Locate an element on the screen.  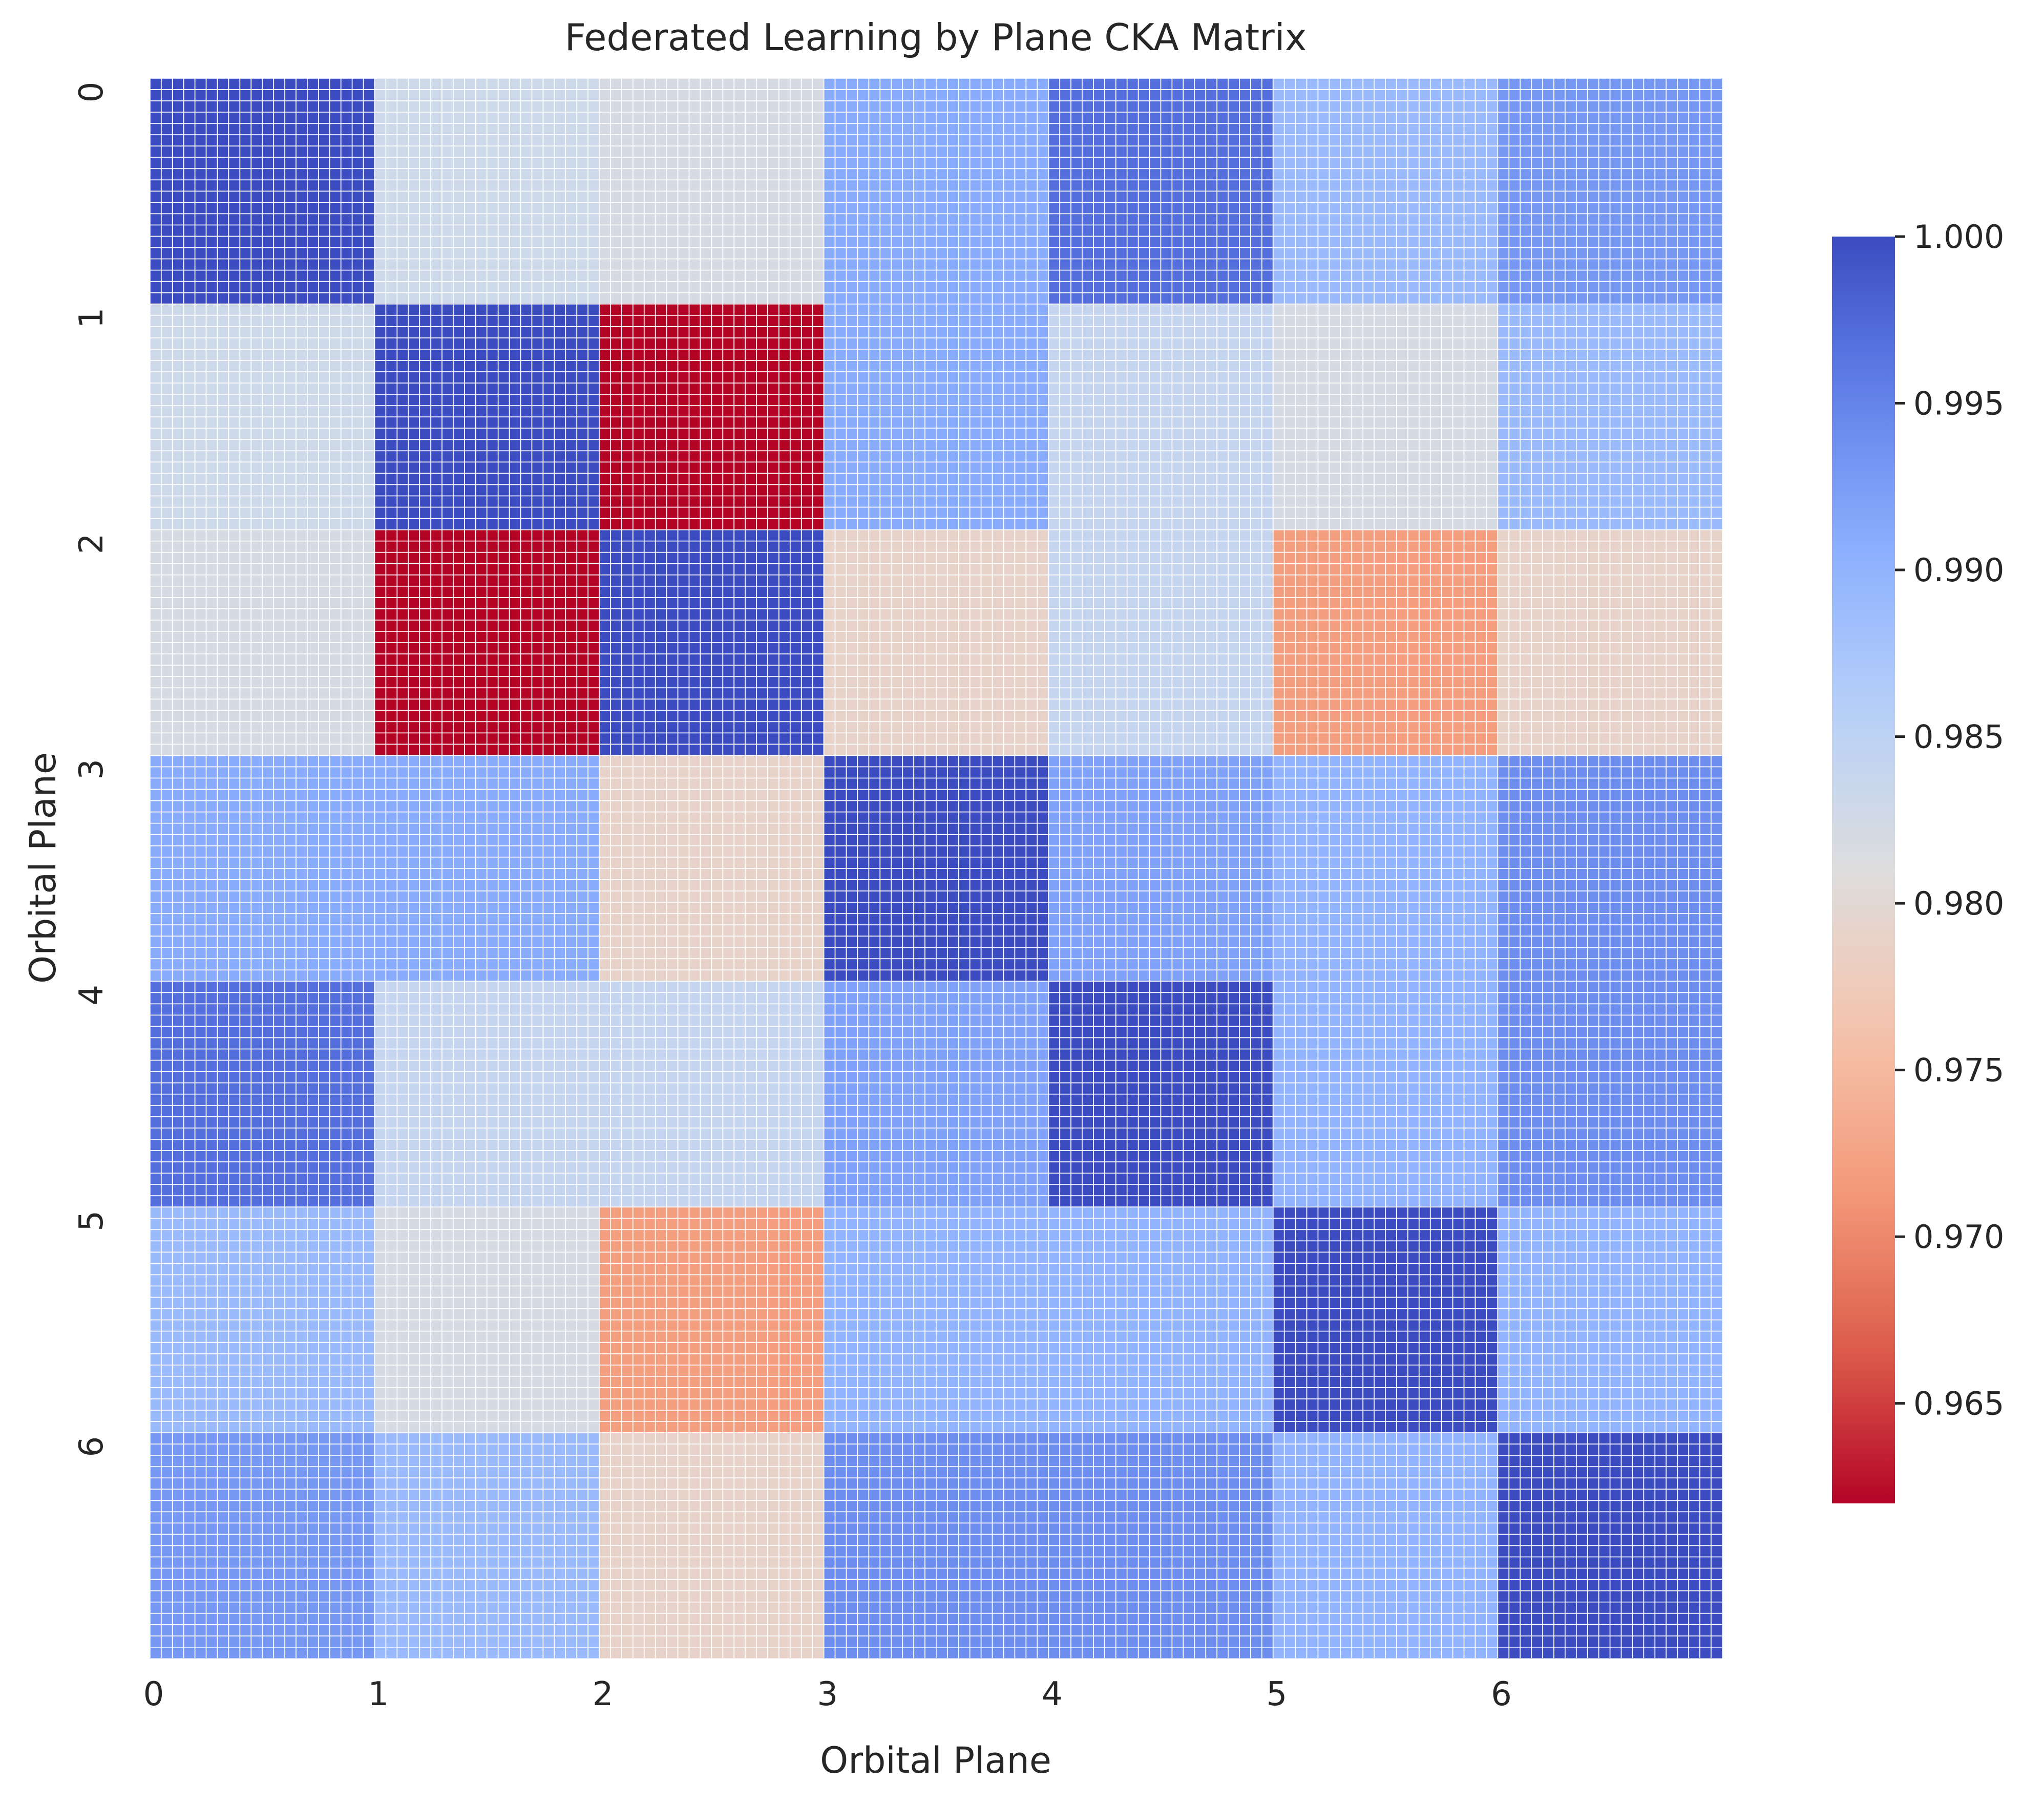
x-axis-label: Orbital Plane is located at coordinates (935, 1760).